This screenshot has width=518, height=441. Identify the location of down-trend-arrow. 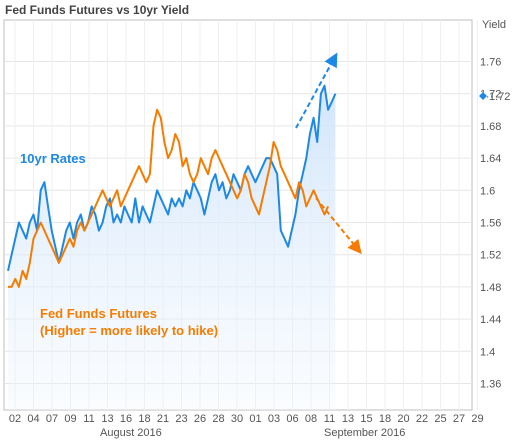
(338, 226).